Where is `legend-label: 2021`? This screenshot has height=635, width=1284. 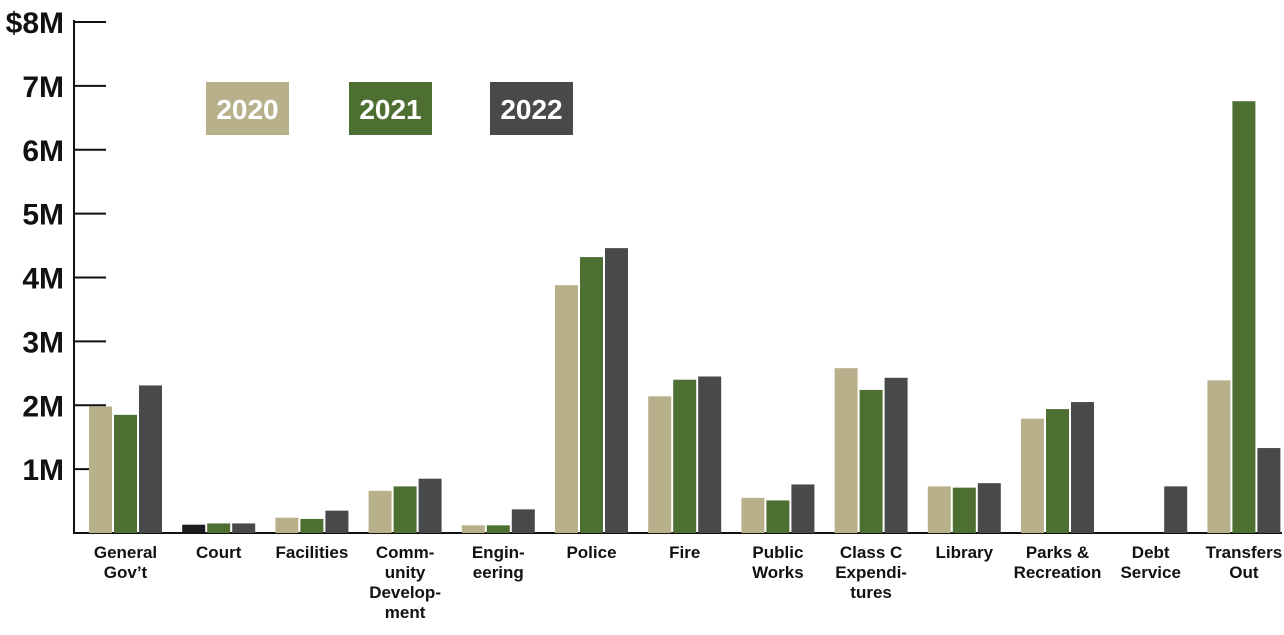 legend-label: 2021 is located at coordinates (390, 109).